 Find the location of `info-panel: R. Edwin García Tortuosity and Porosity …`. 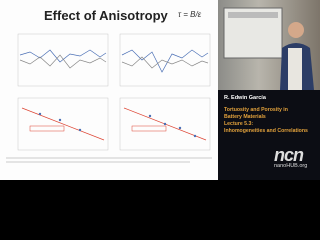

info-panel: R. Edwin García Tortuosity and Porosity … is located at coordinates (269, 135).